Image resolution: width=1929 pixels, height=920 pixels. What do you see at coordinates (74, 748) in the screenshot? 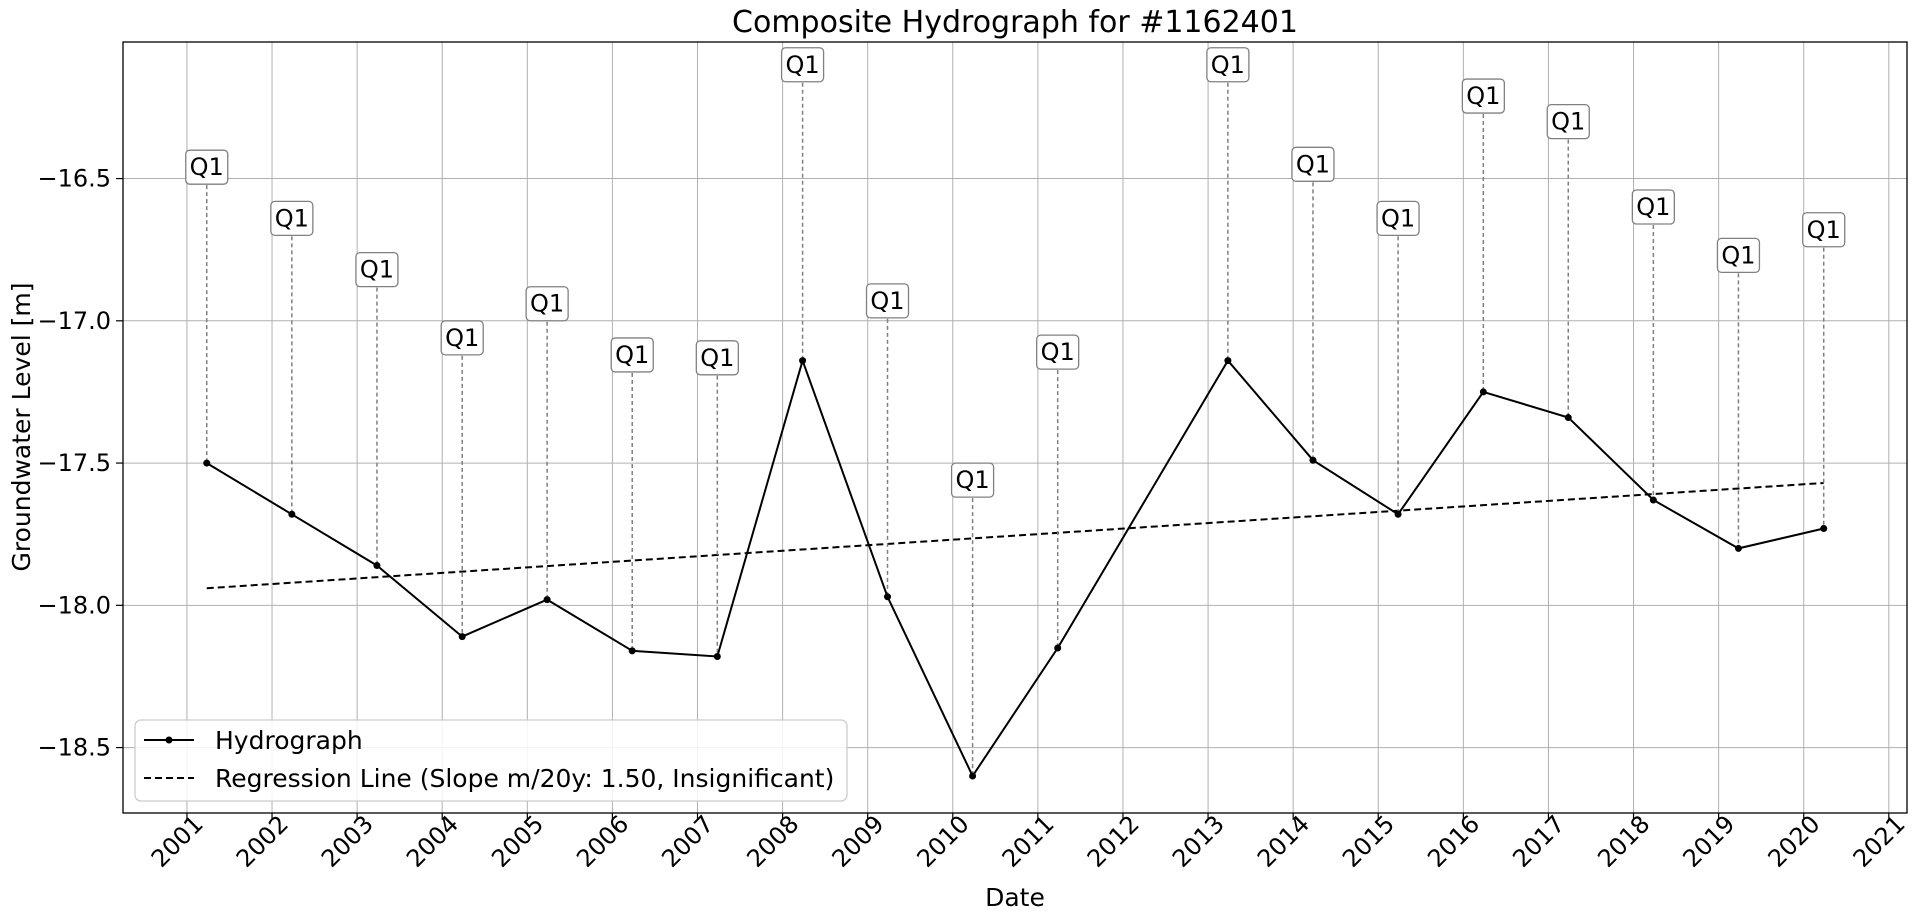
I see `y-tick-label: −18.5` at bounding box center [74, 748].